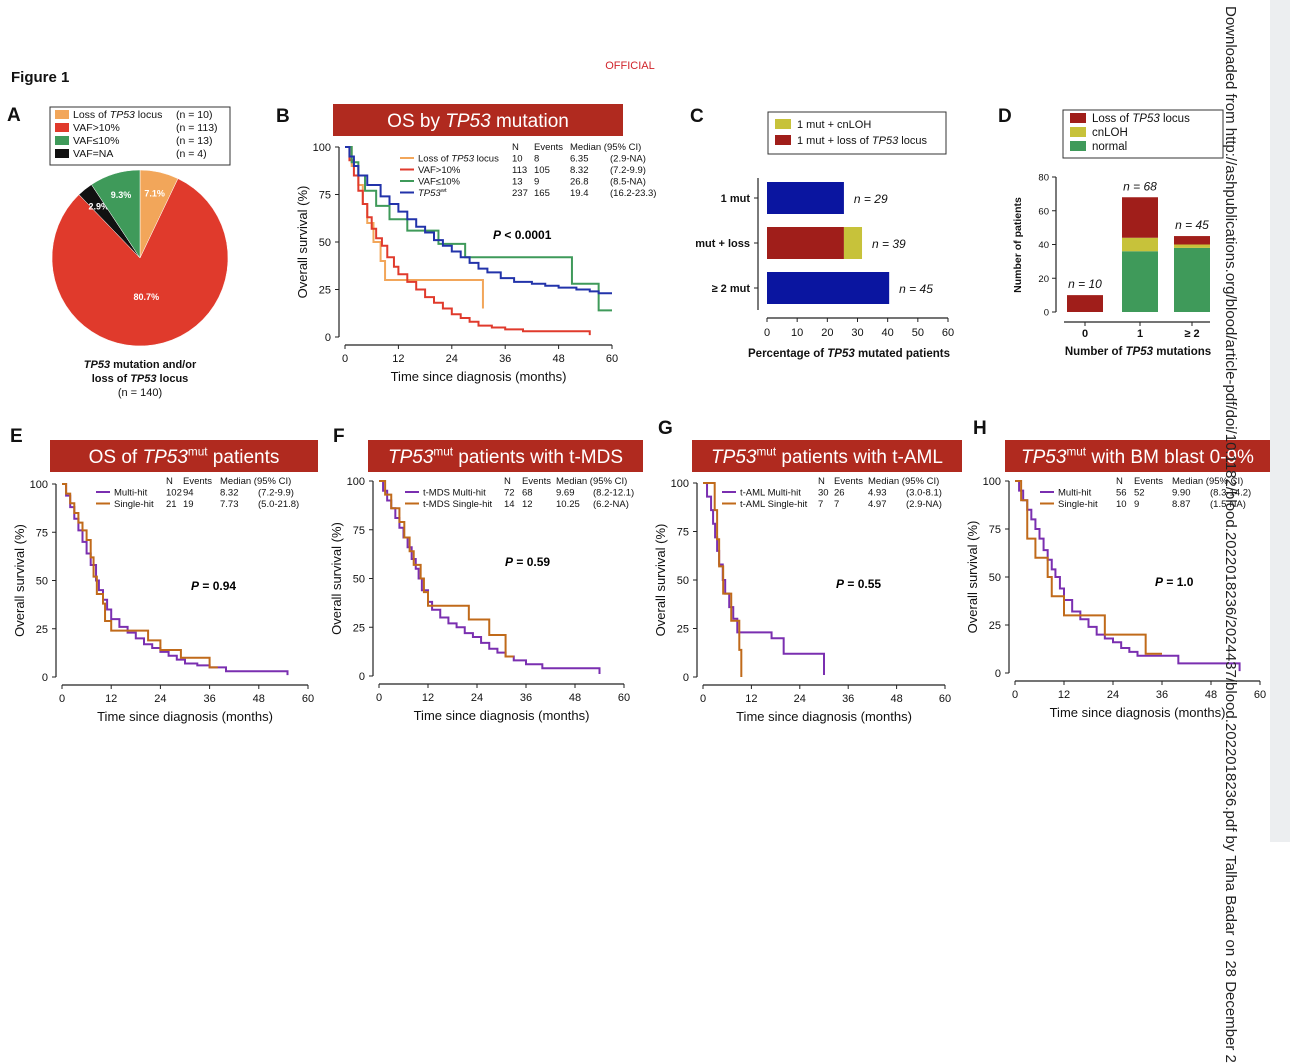 The image size is (1290, 1063). Describe the element at coordinates (121, 195) in the screenshot. I see `pie-label: 9.3%` at that location.